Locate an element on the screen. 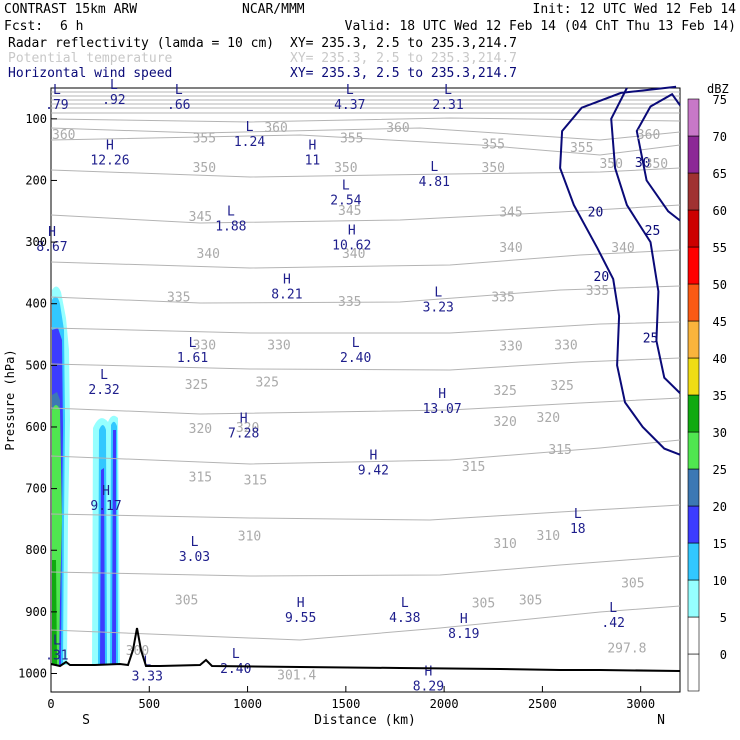  extremum-value: 1.24 is located at coordinates (249, 142).